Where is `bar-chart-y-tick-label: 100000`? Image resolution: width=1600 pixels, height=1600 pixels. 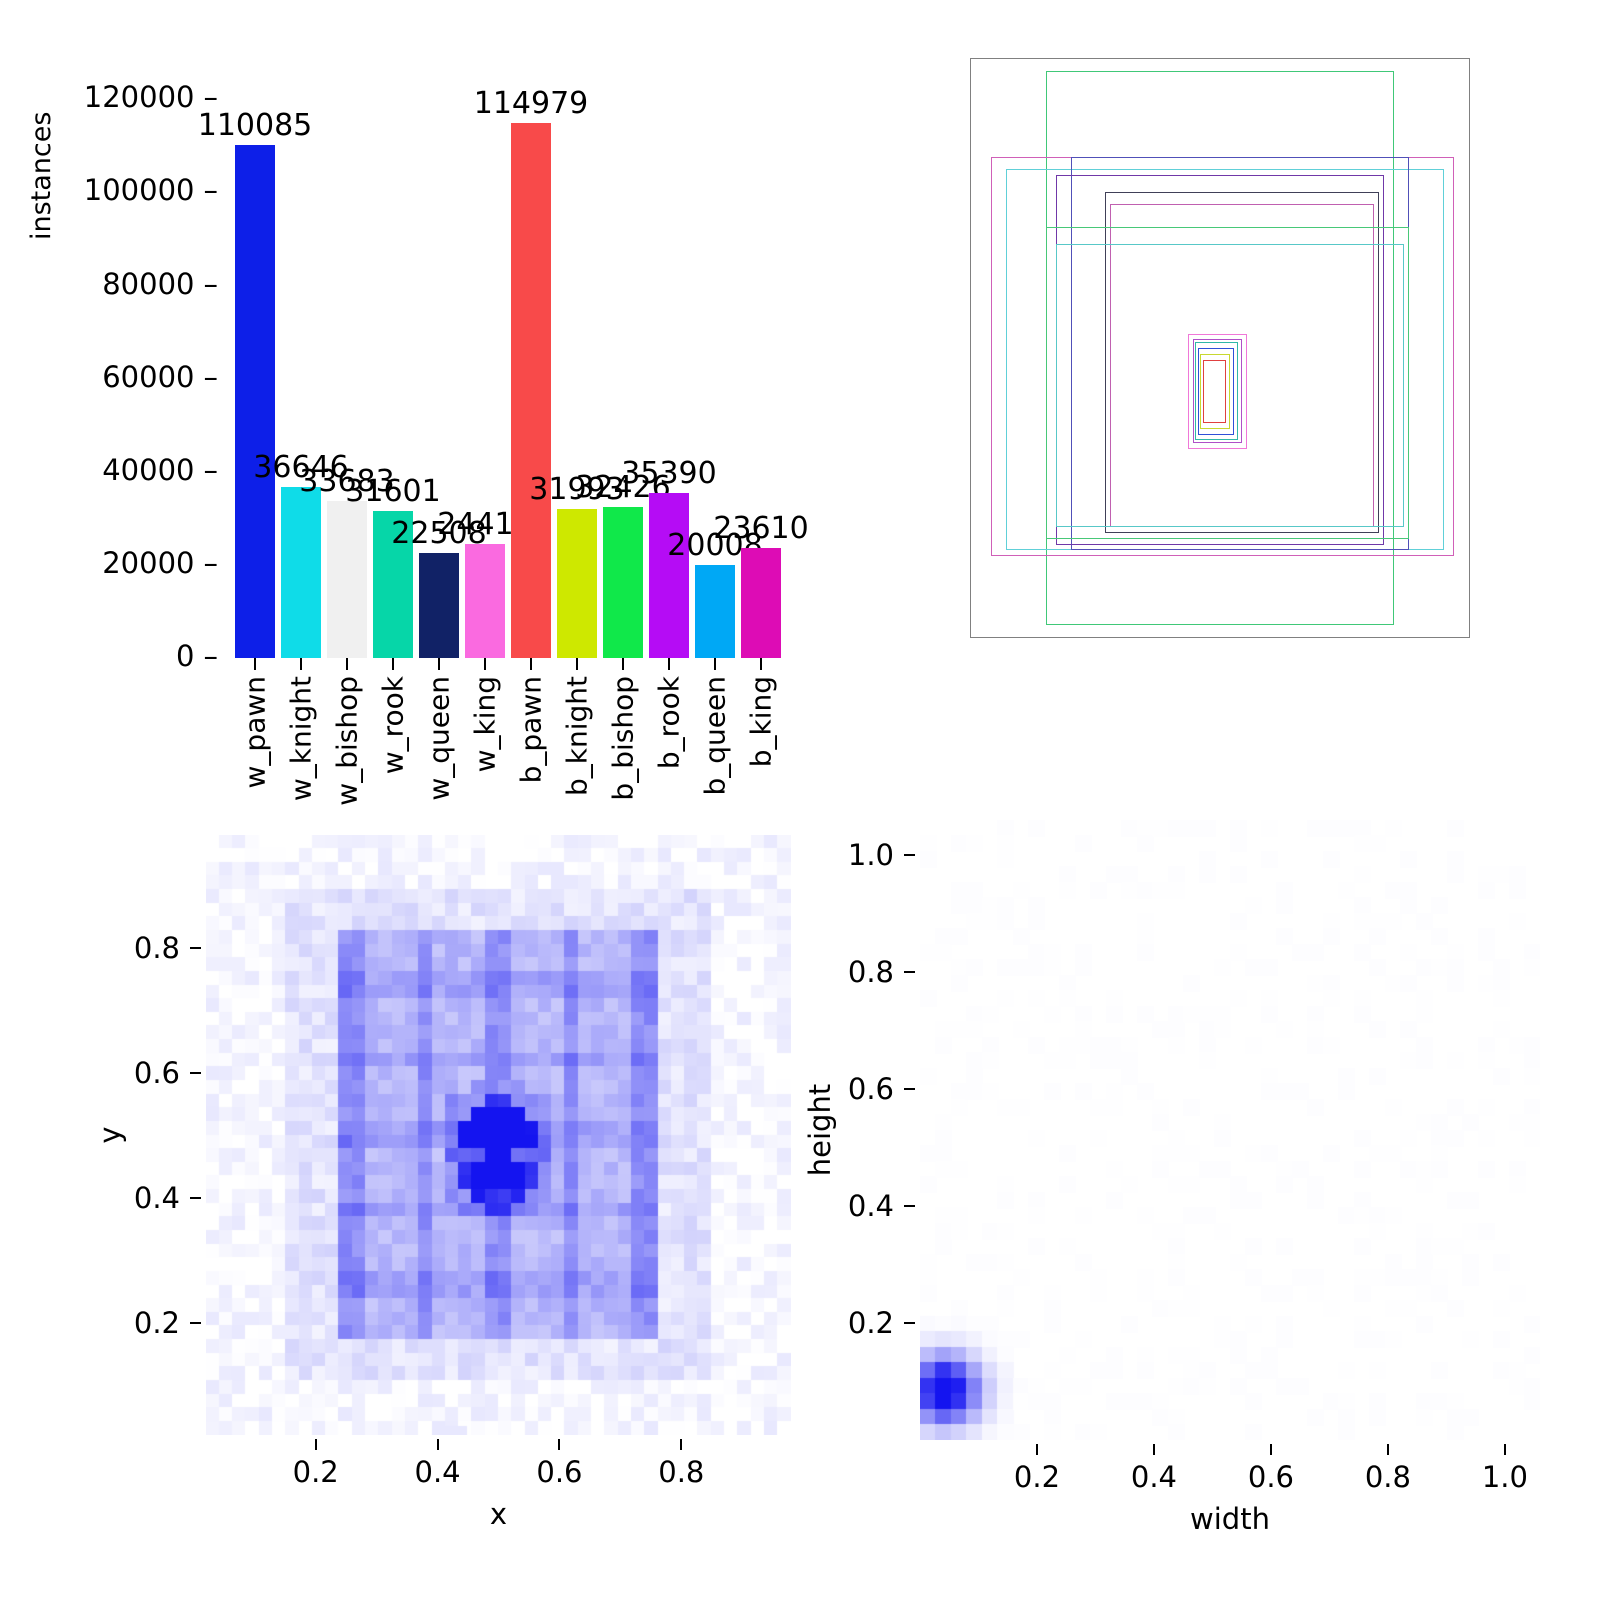
bar-chart-y-tick-label: 100000 is located at coordinates (139, 190).